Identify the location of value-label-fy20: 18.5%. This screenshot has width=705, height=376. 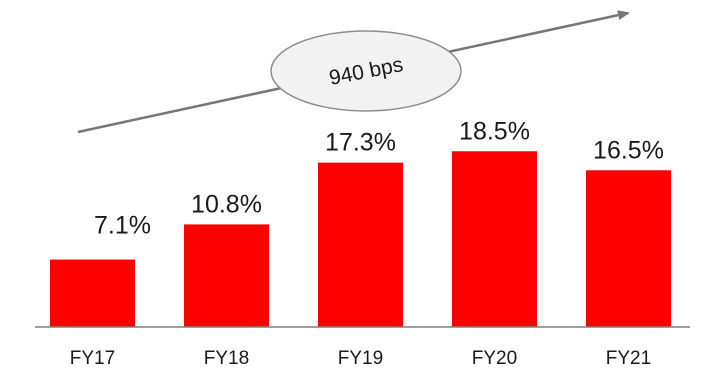
(494, 131).